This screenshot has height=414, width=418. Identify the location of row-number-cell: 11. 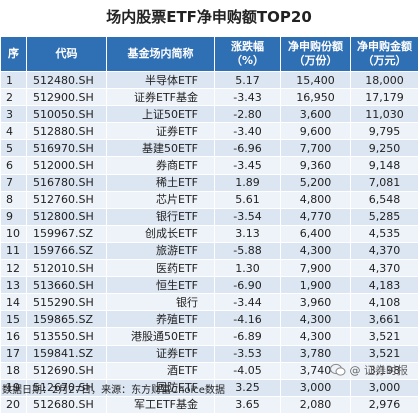
(14, 250).